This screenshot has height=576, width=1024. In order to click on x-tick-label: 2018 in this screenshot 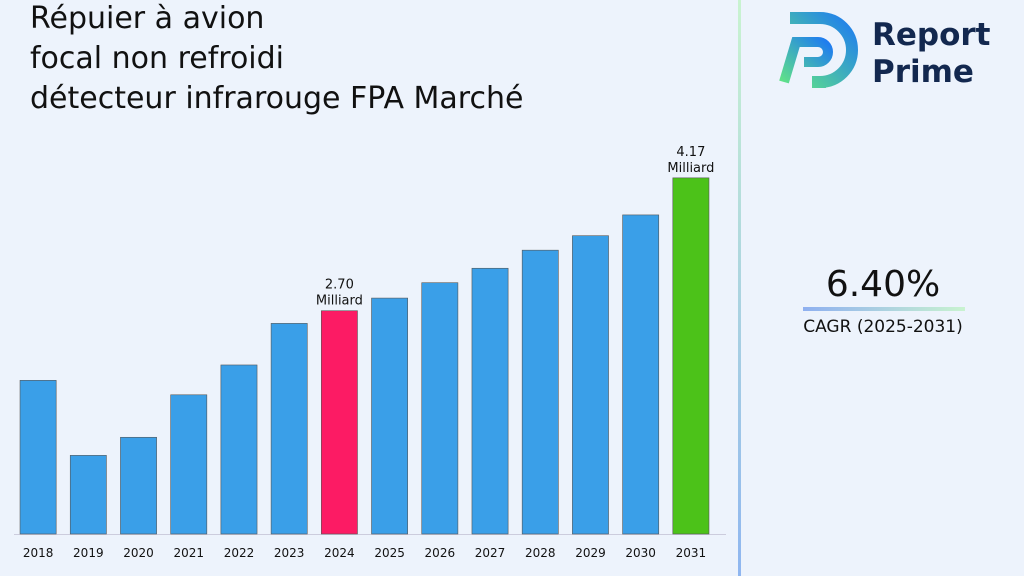, I will do `click(38, 553)`.